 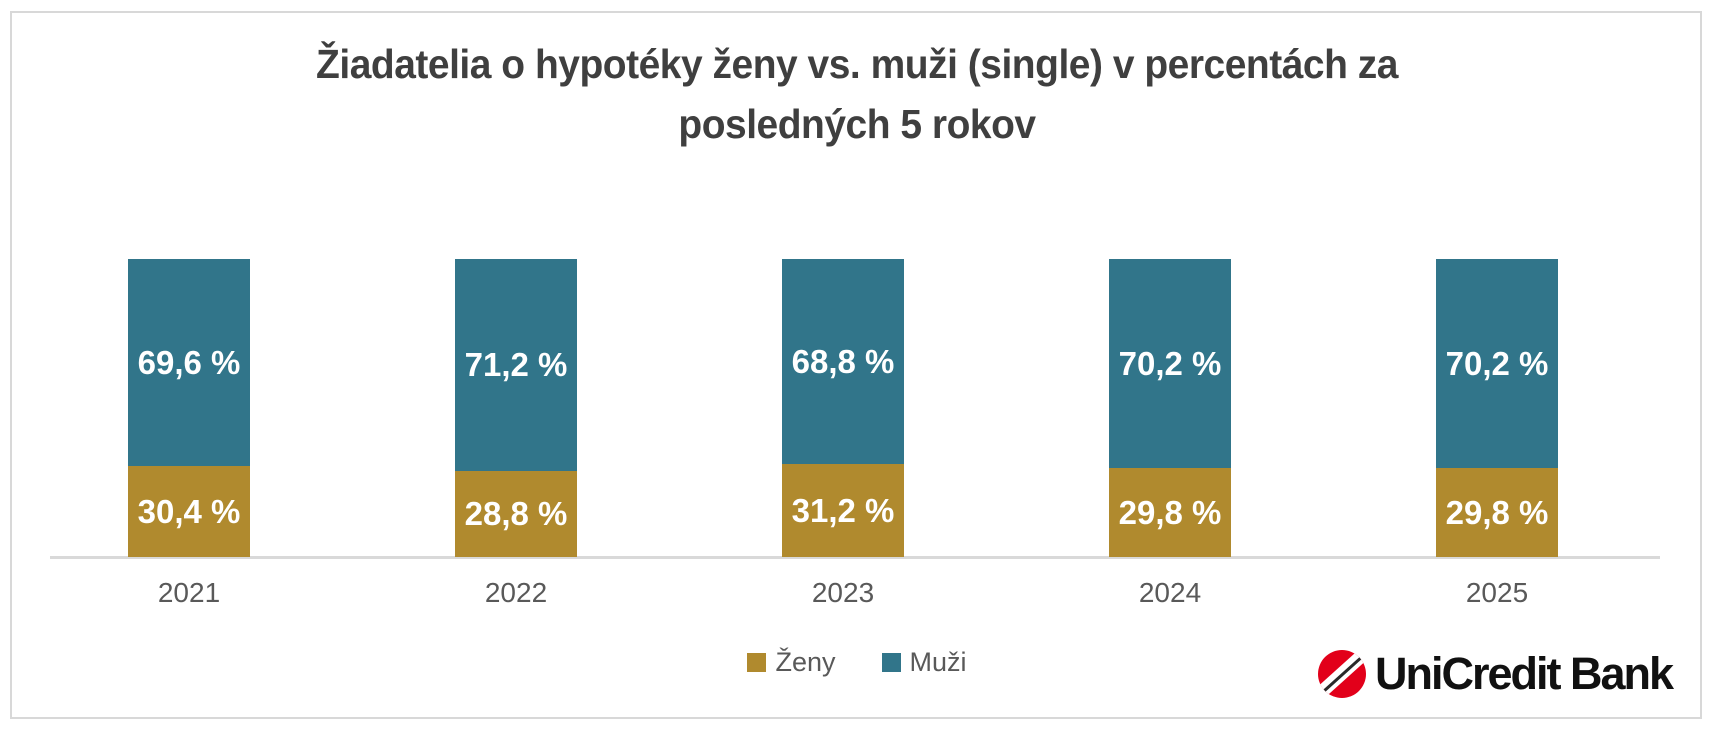 I want to click on bar-2021: 69,6 % 30,4 % 2021, so click(x=189, y=433).